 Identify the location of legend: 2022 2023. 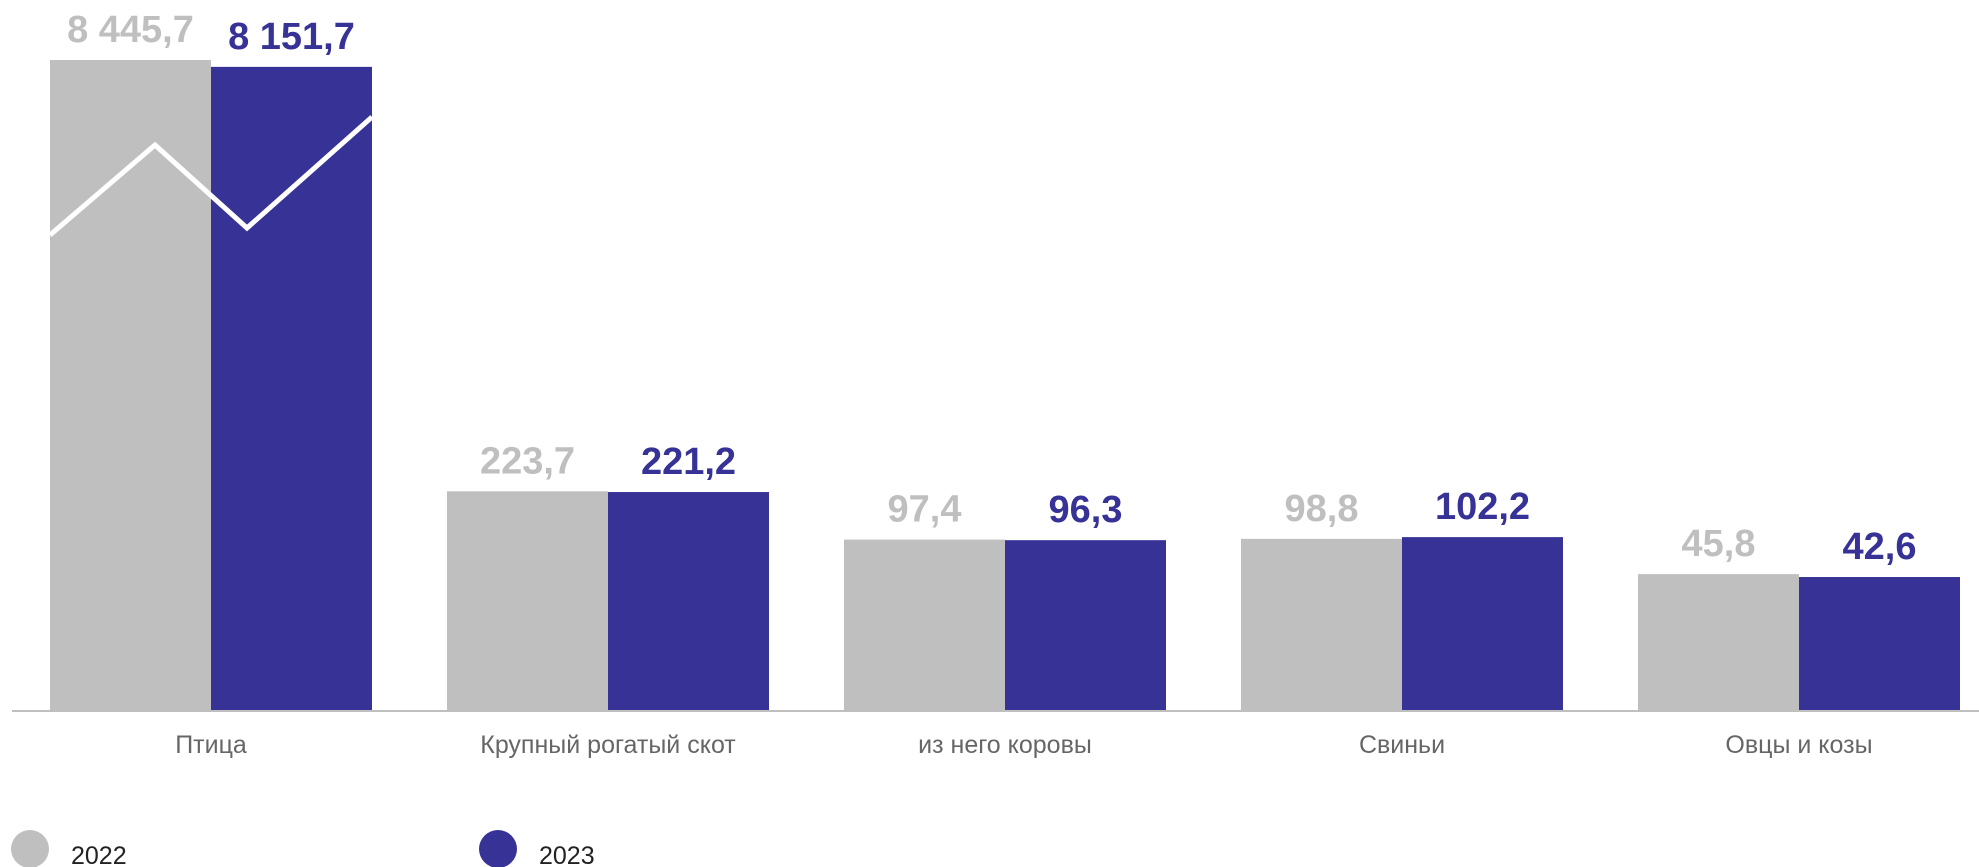
(303, 848).